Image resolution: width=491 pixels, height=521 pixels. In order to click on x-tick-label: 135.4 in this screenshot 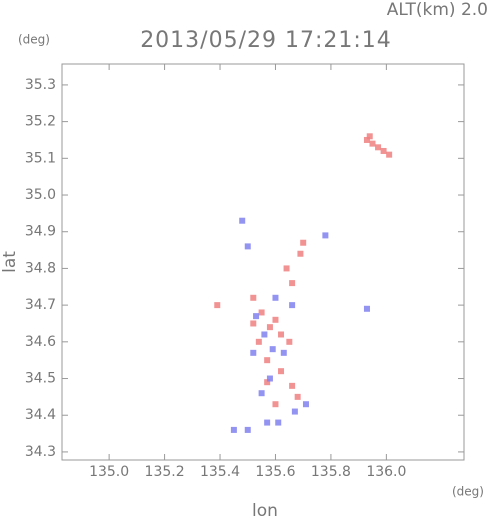, I will do `click(220, 472)`.